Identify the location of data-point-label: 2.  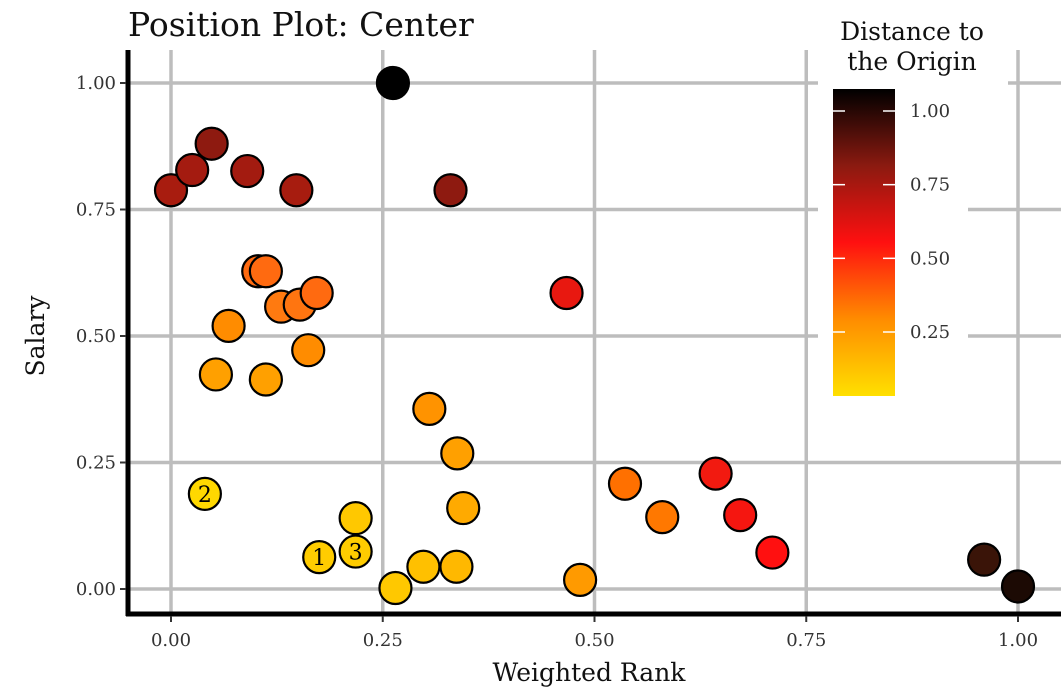
(205, 495).